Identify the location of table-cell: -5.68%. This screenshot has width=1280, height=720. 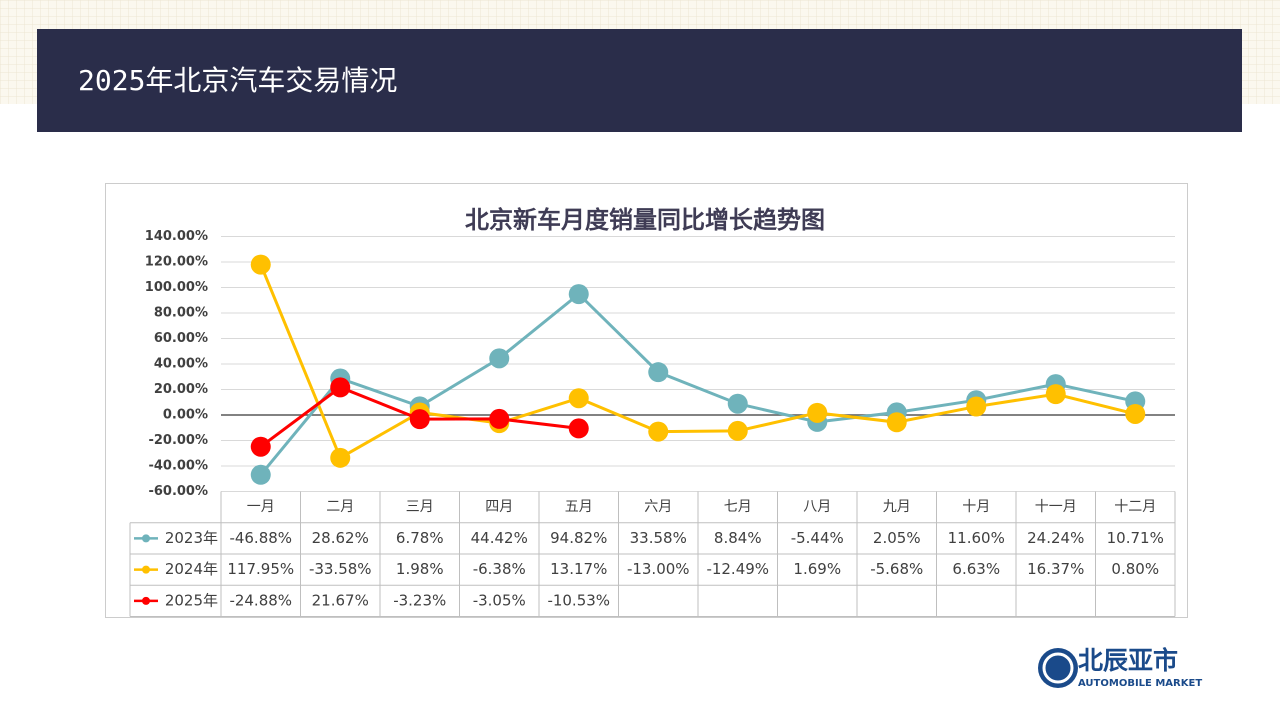
(896, 569).